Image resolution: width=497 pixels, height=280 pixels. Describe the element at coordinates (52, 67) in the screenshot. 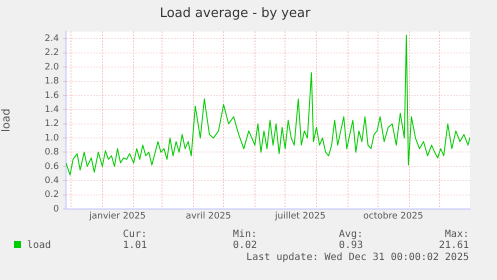

I see `y-tick-label: 2.0` at that location.